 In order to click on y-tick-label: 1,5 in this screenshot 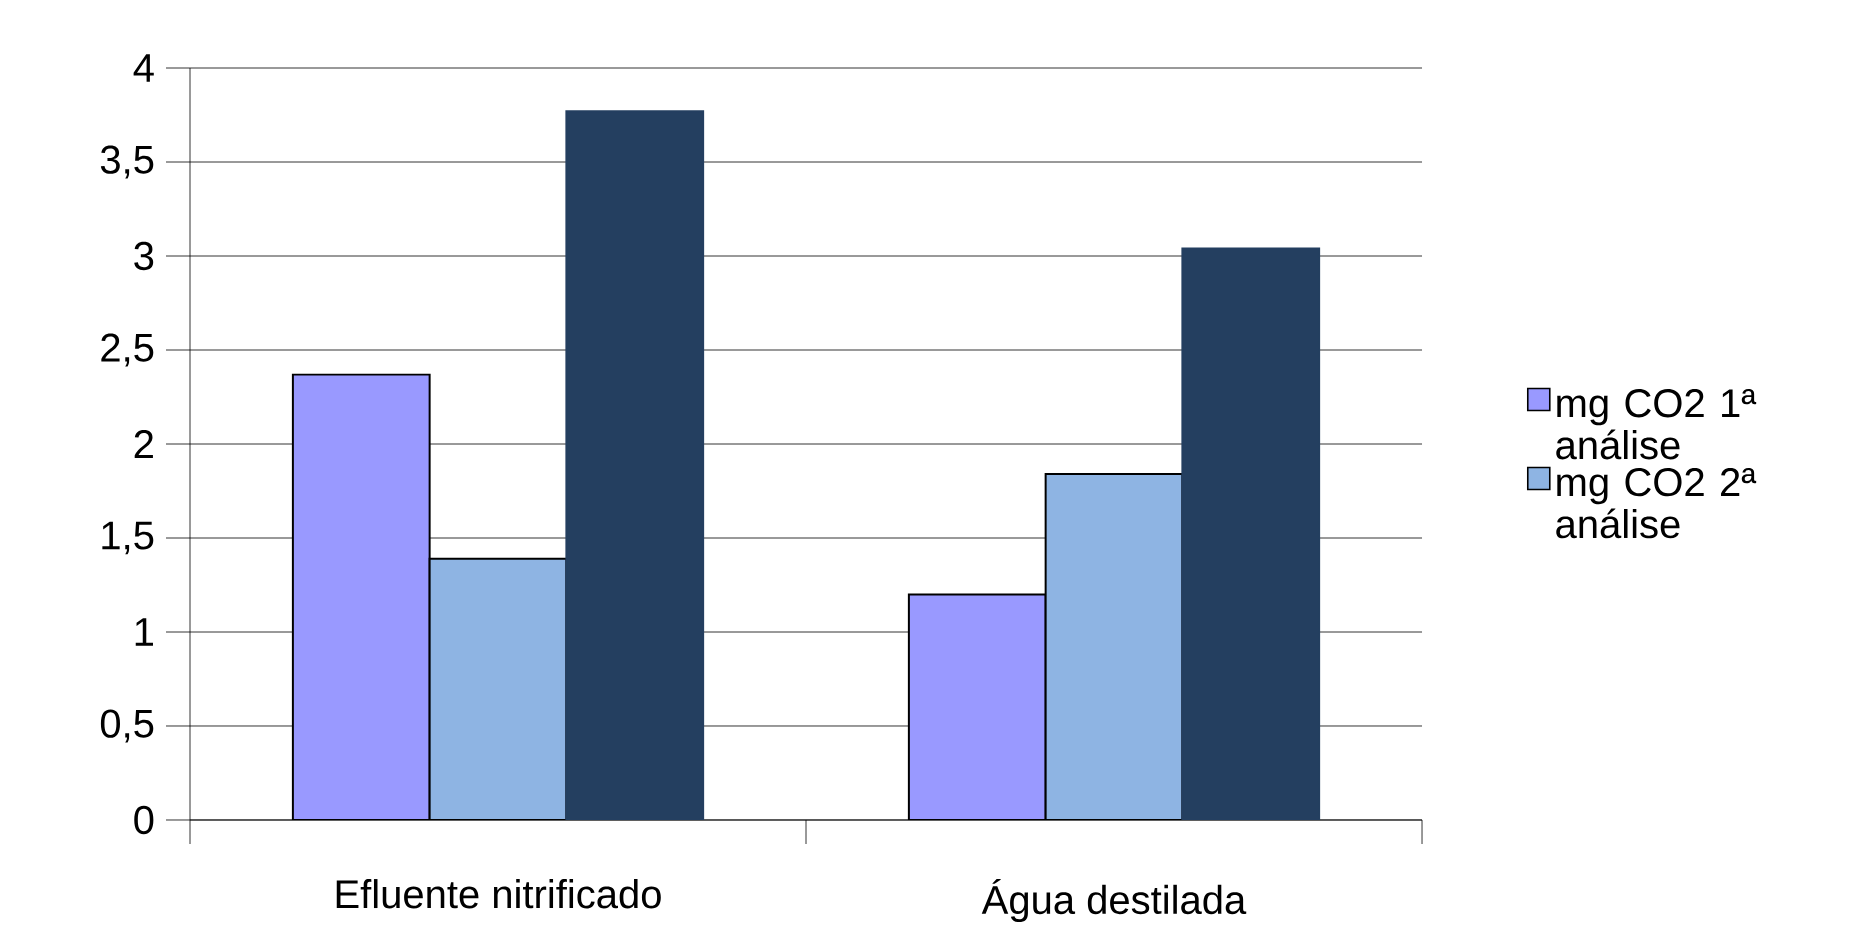, I will do `click(128, 538)`.